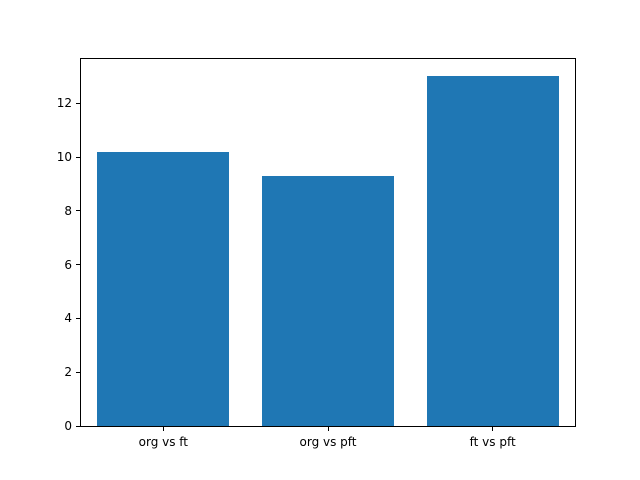 The width and height of the screenshot is (640, 480). What do you see at coordinates (68, 372) in the screenshot?
I see `y-tick-label: 2` at bounding box center [68, 372].